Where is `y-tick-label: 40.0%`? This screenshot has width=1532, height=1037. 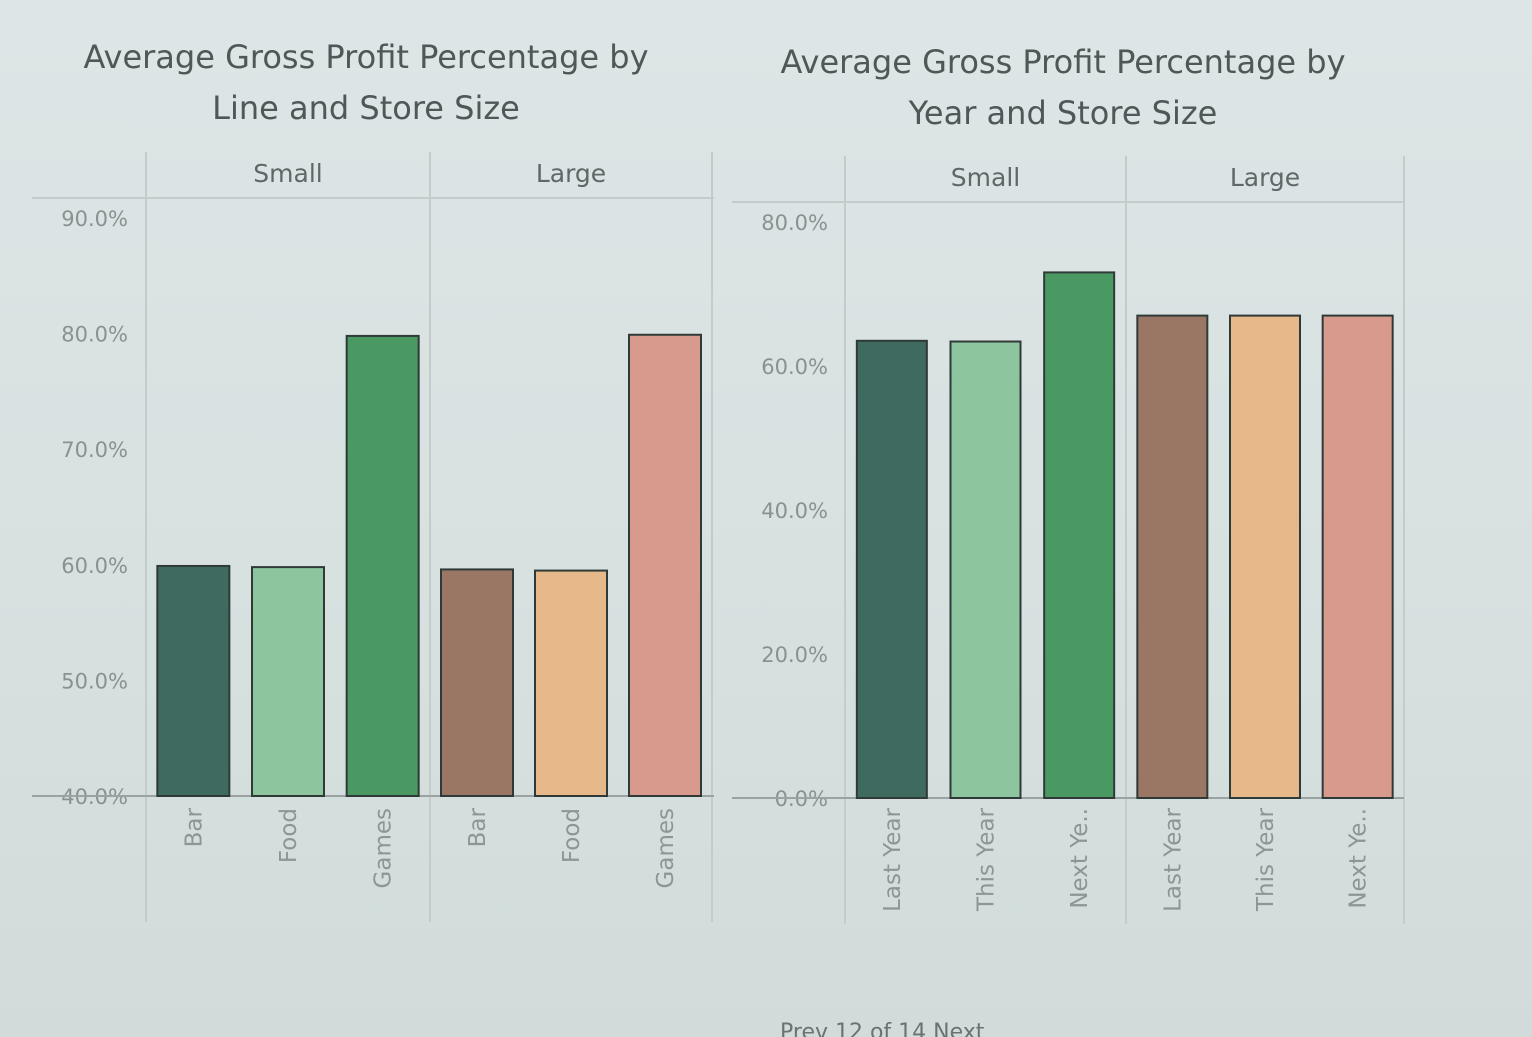 y-tick-label: 40.0% is located at coordinates (794, 511).